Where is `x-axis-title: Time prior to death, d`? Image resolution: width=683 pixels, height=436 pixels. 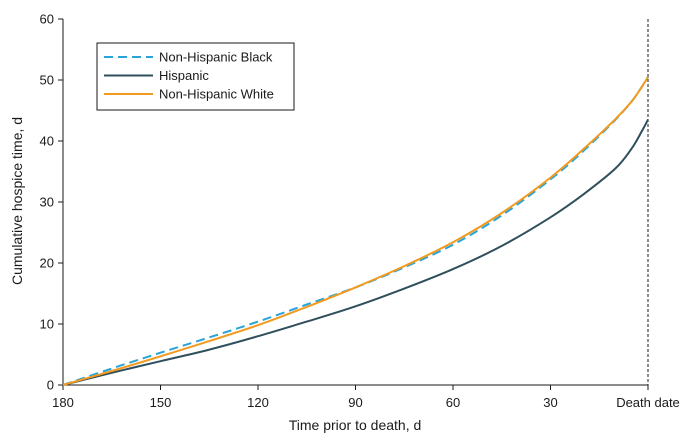
x-axis-title: Time prior to death, d is located at coordinates (355, 425).